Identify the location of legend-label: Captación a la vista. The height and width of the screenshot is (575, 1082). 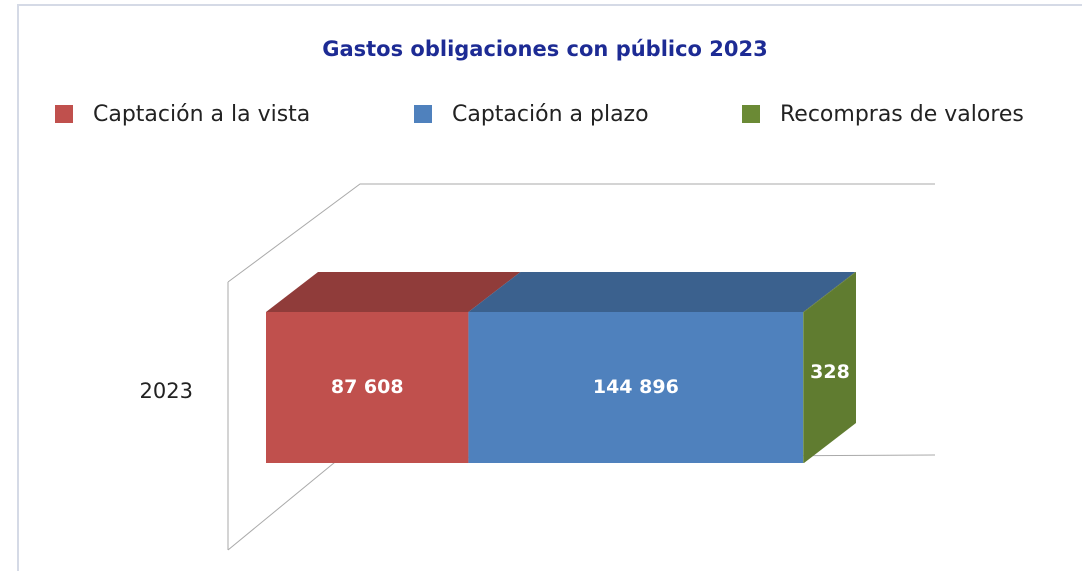
(201, 114).